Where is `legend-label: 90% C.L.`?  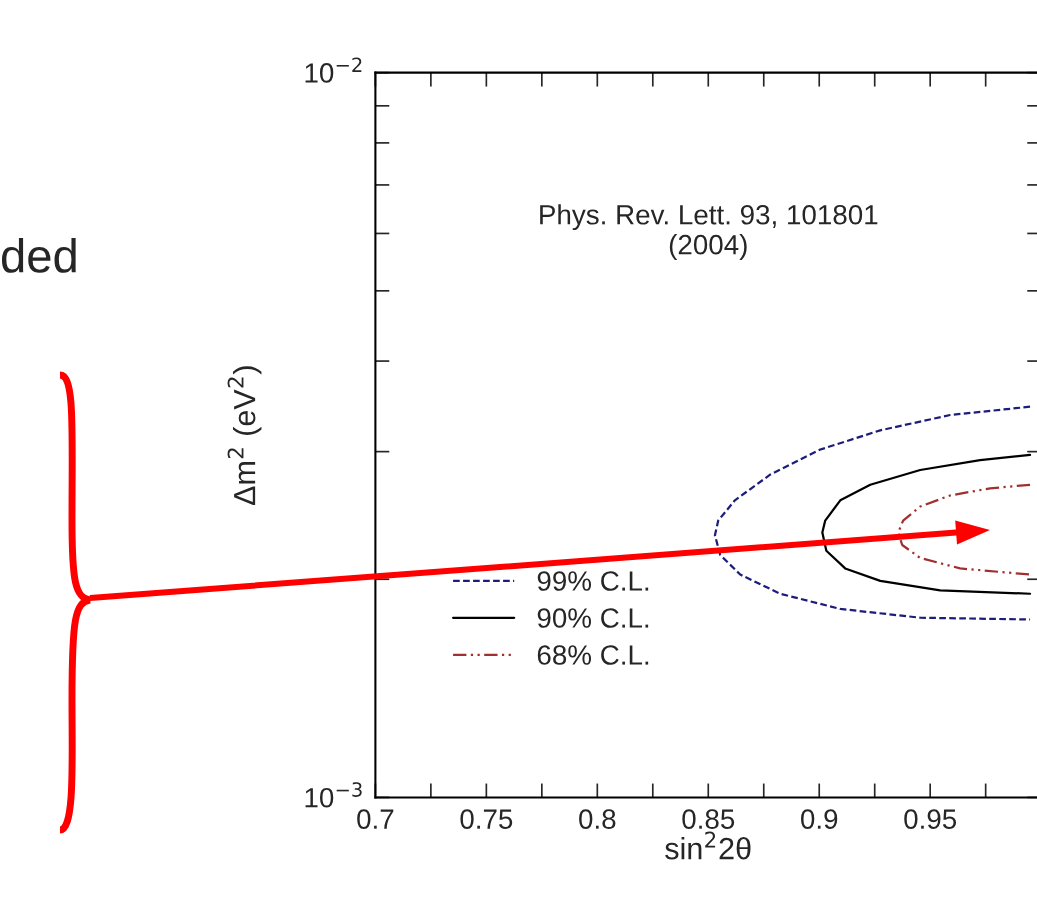
legend-label: 90% C.L. is located at coordinates (593, 618).